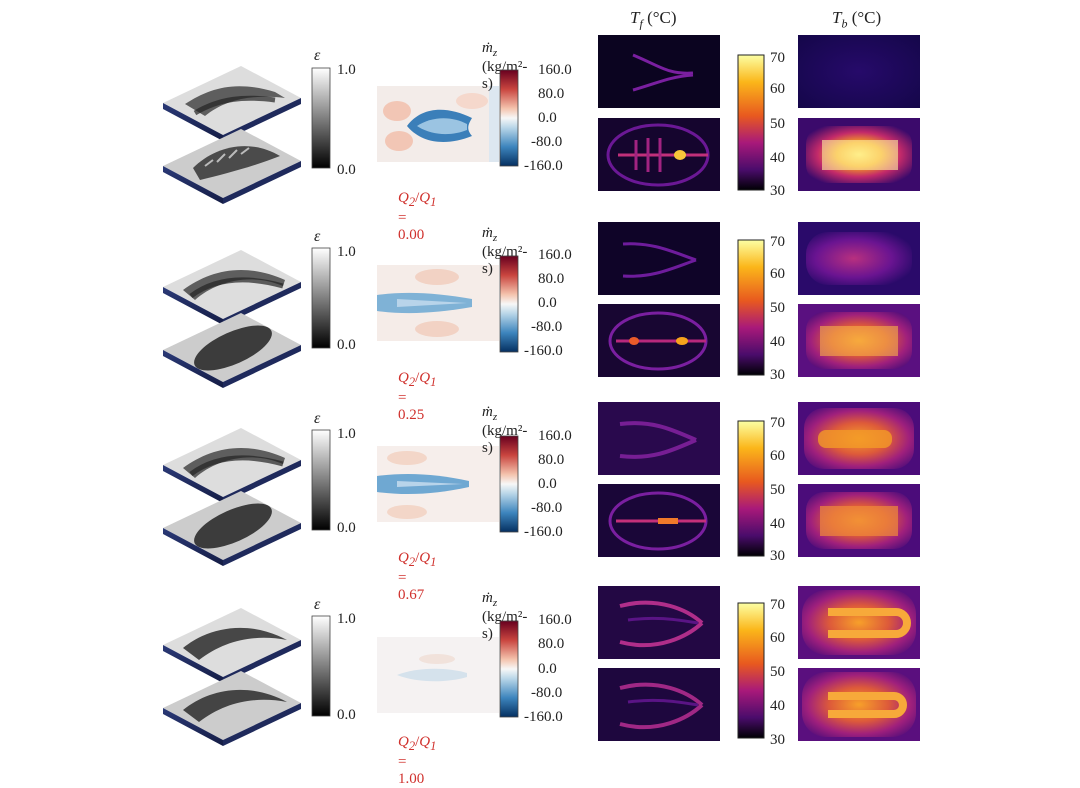 The image size is (1080, 788). Describe the element at coordinates (857, 19) in the screenshot. I see `tb-header: Tb (°C)` at that location.